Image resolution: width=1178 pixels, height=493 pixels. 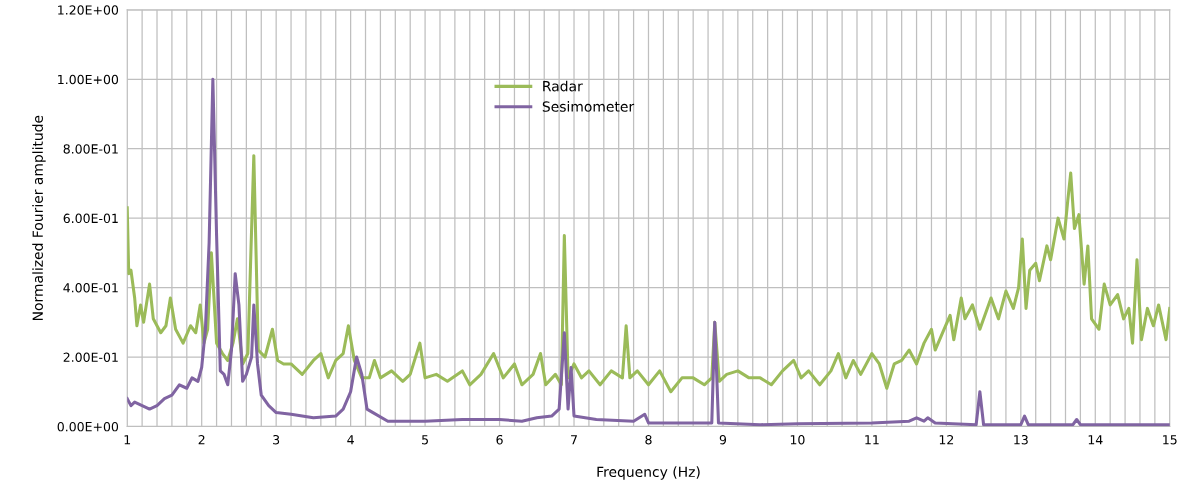 I want to click on x-tick-label: 2, so click(x=201, y=440).